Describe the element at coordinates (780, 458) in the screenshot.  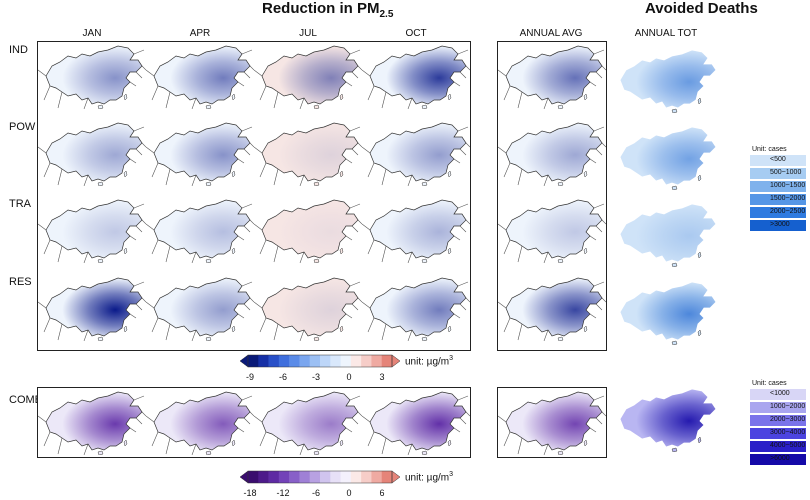
I see `legend-label: >6000` at that location.